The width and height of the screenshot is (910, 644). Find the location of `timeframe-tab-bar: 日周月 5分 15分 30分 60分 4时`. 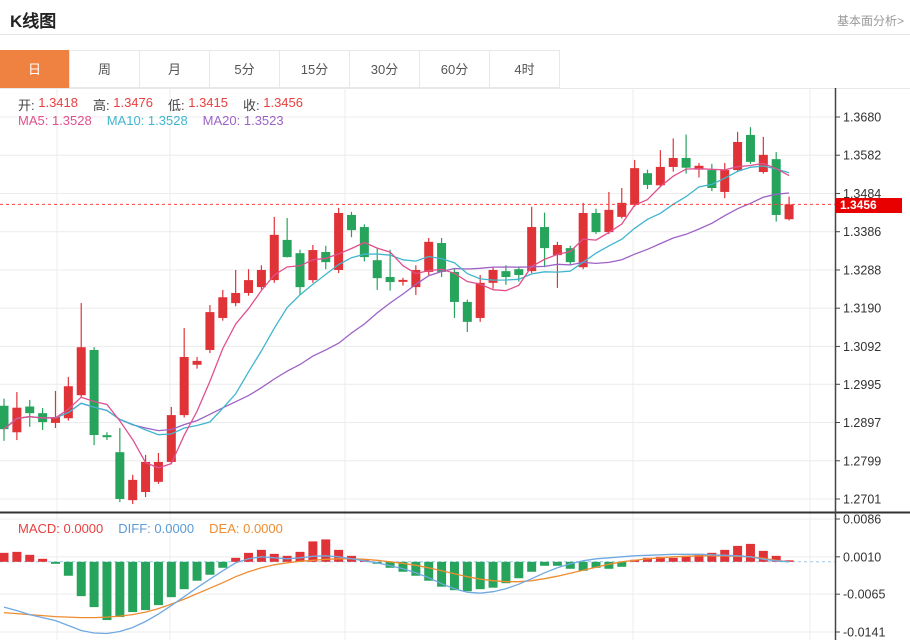

timeframe-tab-bar: 日周月 5分 15分 30分 60分 4时 is located at coordinates (280, 69).